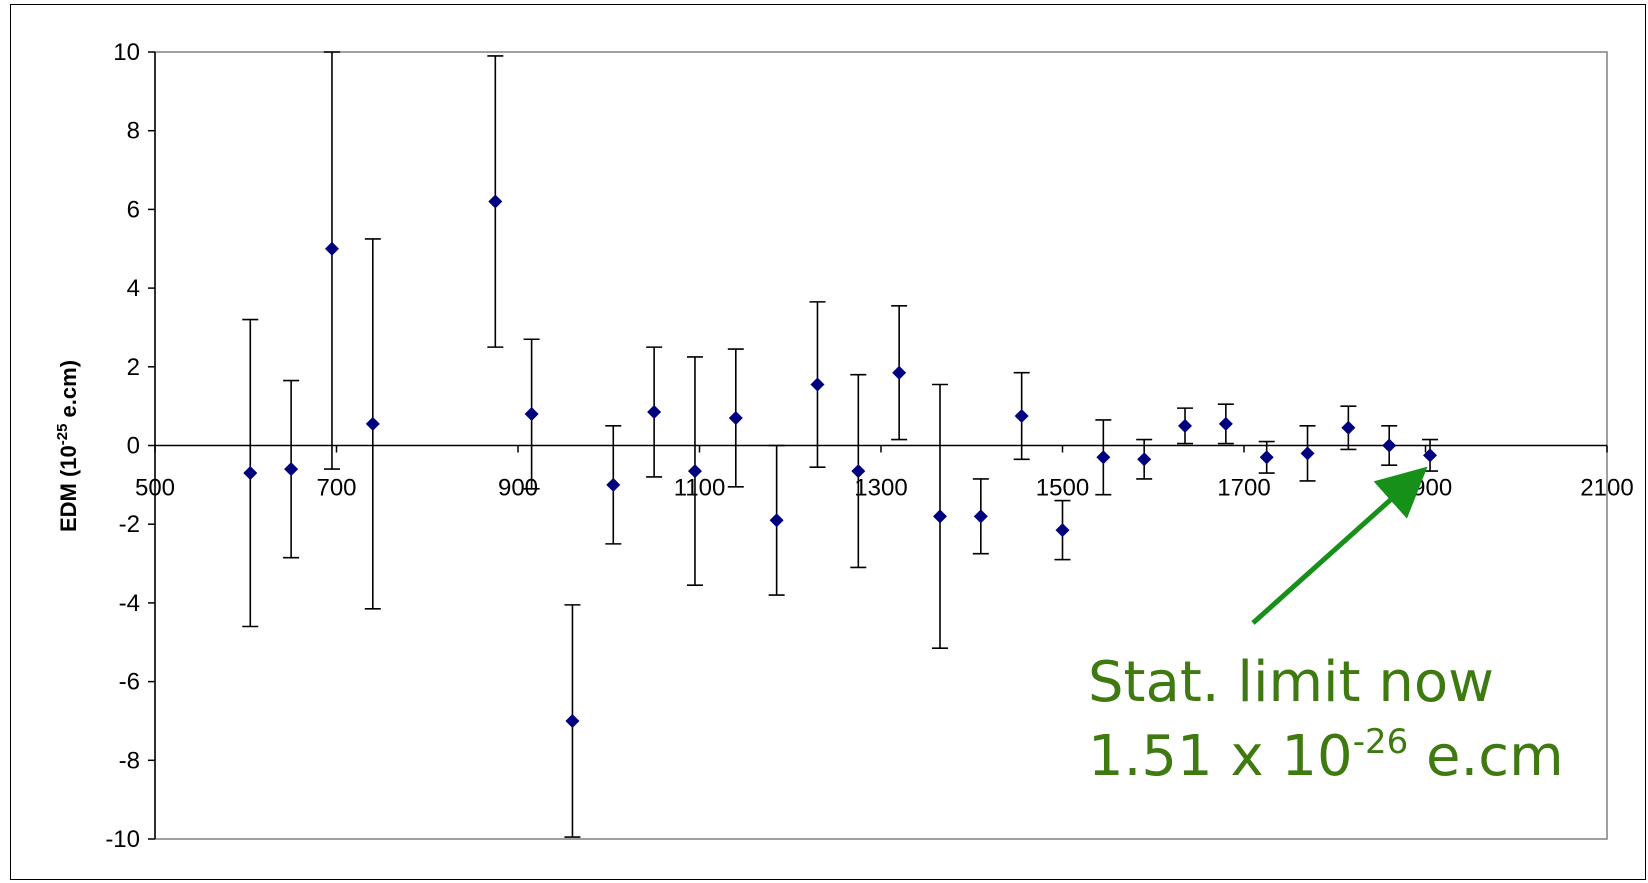 This screenshot has height=883, width=1648. Describe the element at coordinates (68, 488) in the screenshot. I see `y-axis-label-main: EDM (10` at that location.